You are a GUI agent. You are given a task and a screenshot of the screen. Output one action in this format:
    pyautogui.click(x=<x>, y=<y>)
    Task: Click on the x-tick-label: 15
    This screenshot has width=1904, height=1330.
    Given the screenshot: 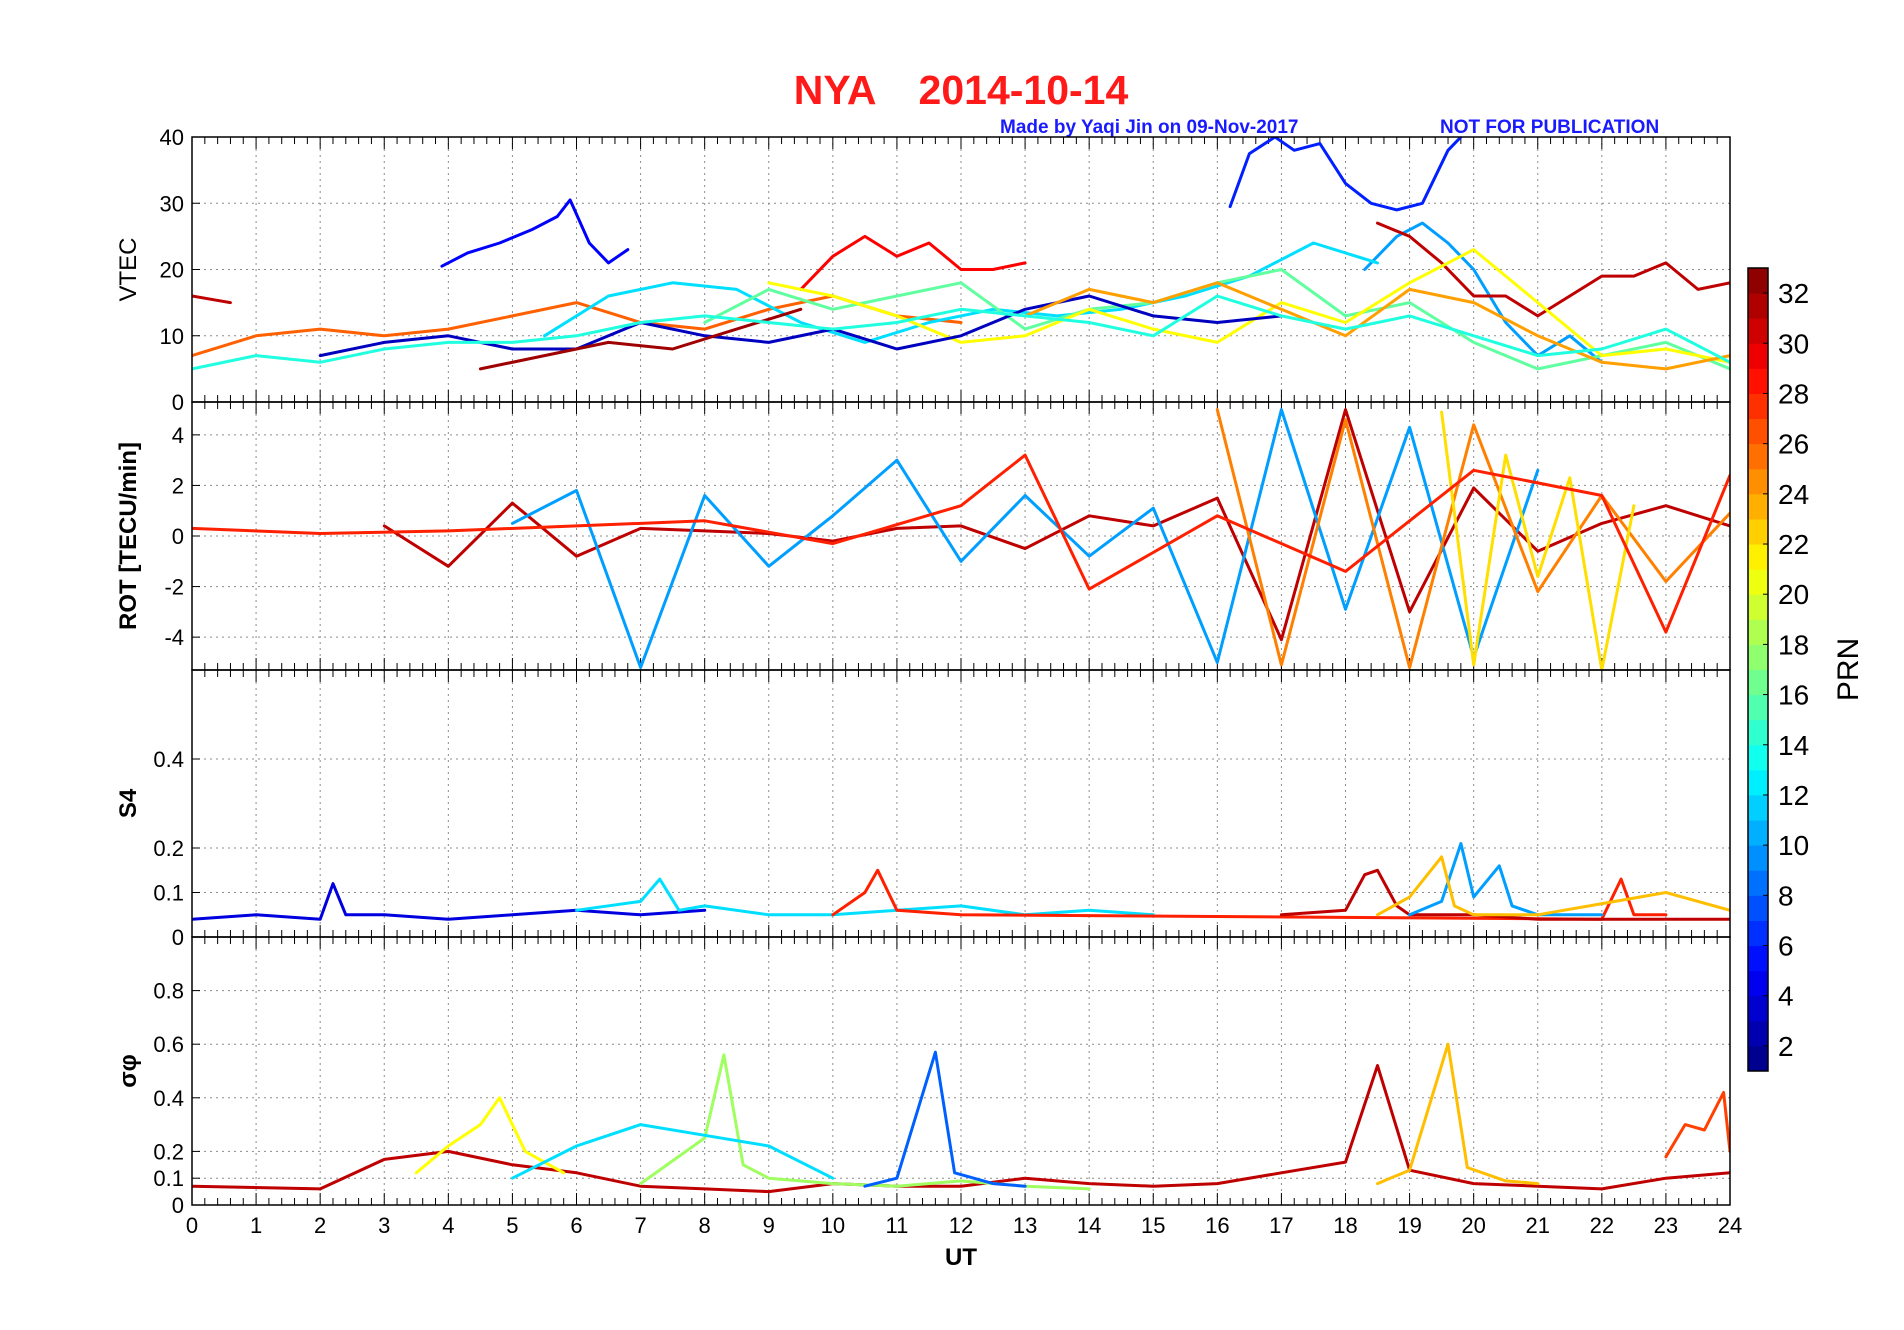 What is the action you would take?
    pyautogui.click(x=1153, y=1225)
    